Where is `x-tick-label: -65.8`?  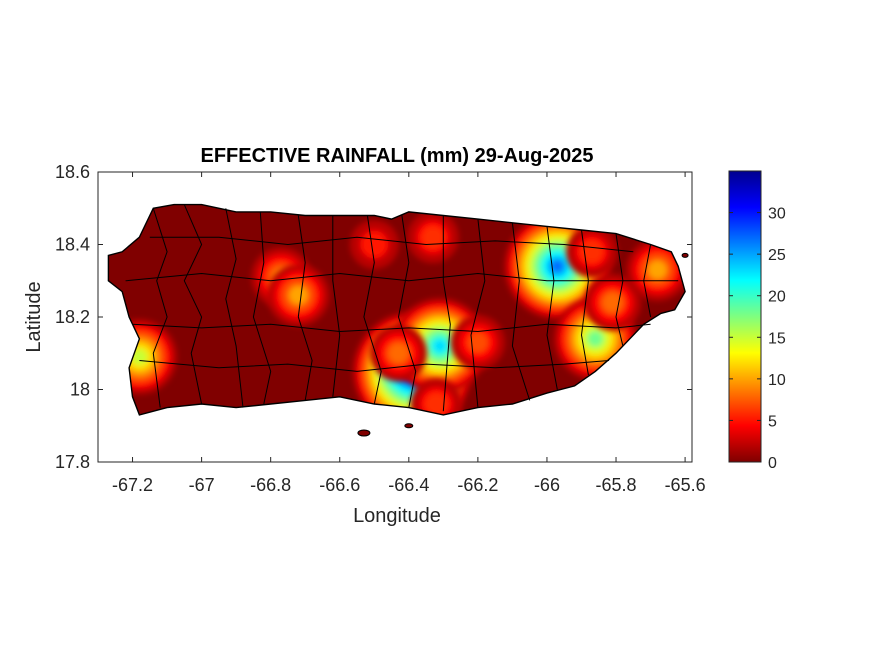 x-tick-label: -65.8 is located at coordinates (616, 485).